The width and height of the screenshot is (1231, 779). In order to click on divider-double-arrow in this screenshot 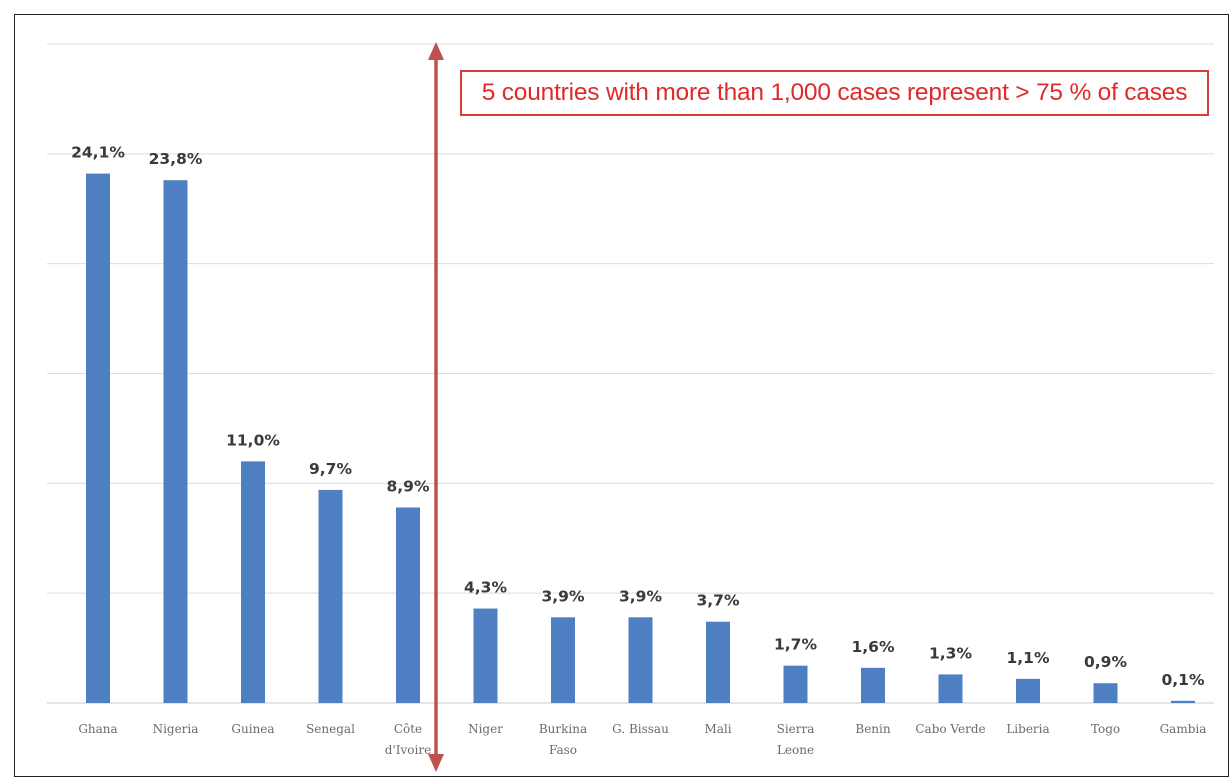, I will do `click(436, 407)`.